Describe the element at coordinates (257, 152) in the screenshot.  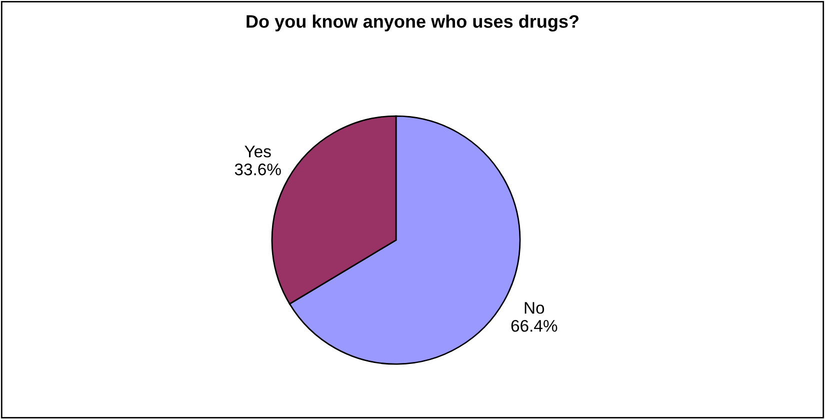
I see `slice-label: Yes` at that location.